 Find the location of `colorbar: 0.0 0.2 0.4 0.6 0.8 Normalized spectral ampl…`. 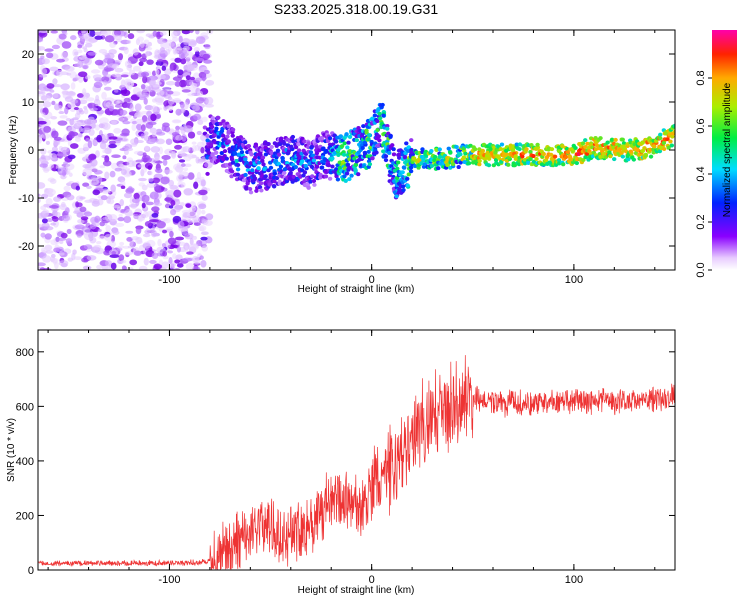

colorbar: 0.0 0.2 0.4 0.6 0.8 Normalized spectral ampl… is located at coordinates (716, 154).